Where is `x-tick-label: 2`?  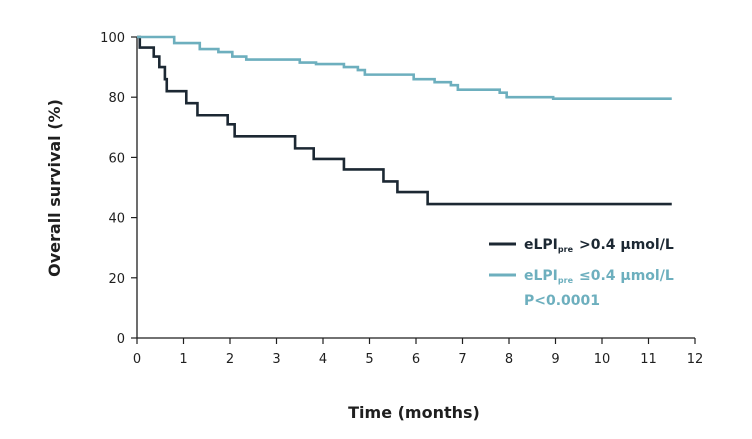
x-tick-label: 2 is located at coordinates (230, 359).